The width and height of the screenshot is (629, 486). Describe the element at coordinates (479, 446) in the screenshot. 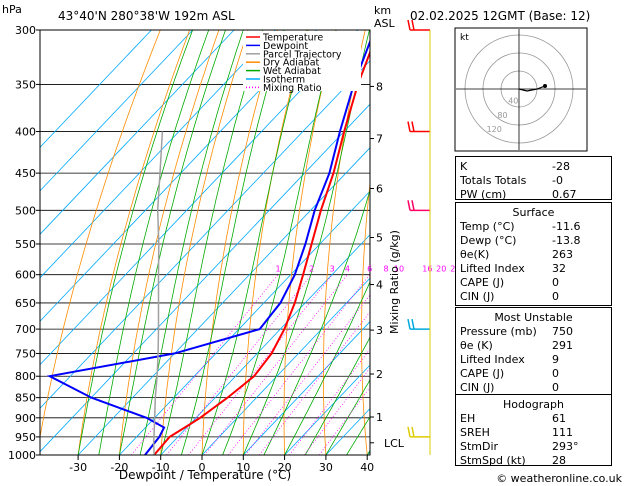

I see `row-key: StmDir` at that location.